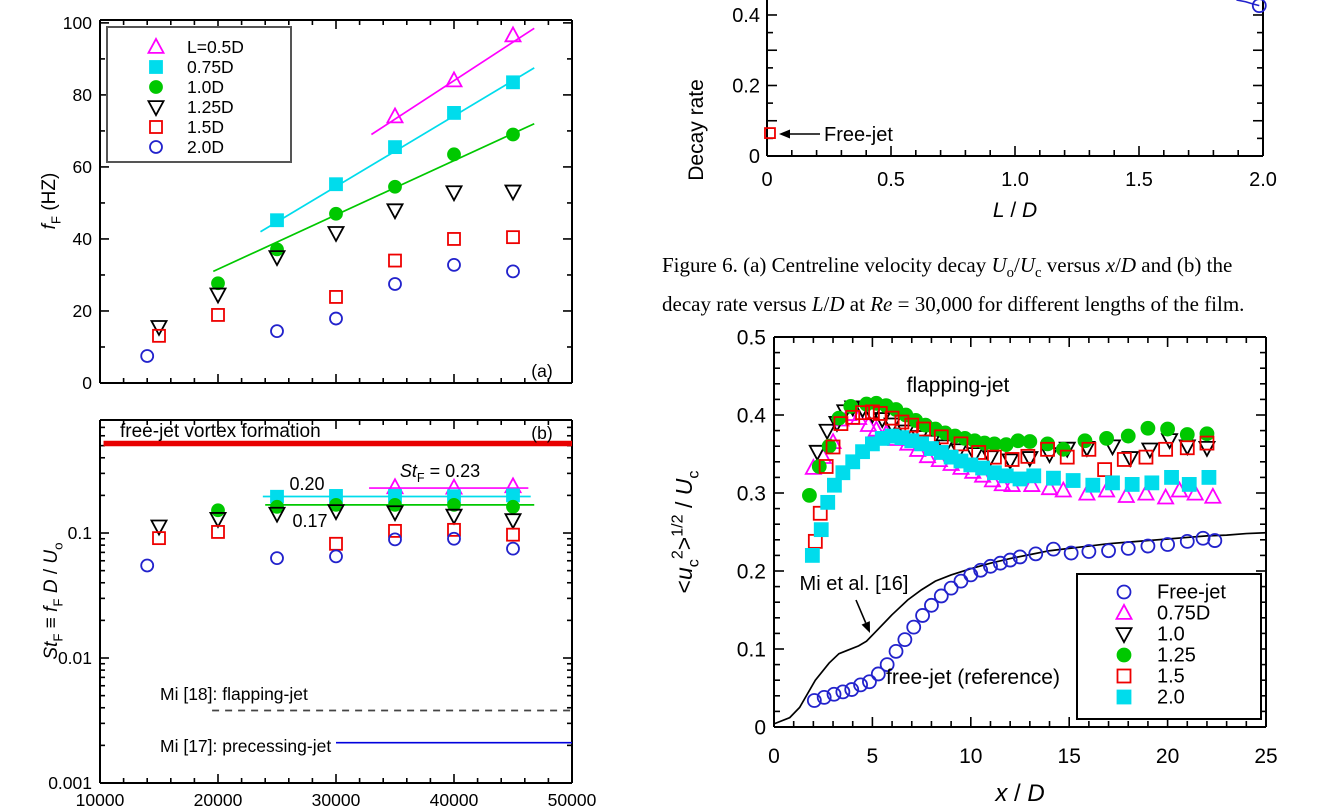  Describe the element at coordinates (746, 86) in the screenshot. I see `y-tick-label: 0.2` at that location.